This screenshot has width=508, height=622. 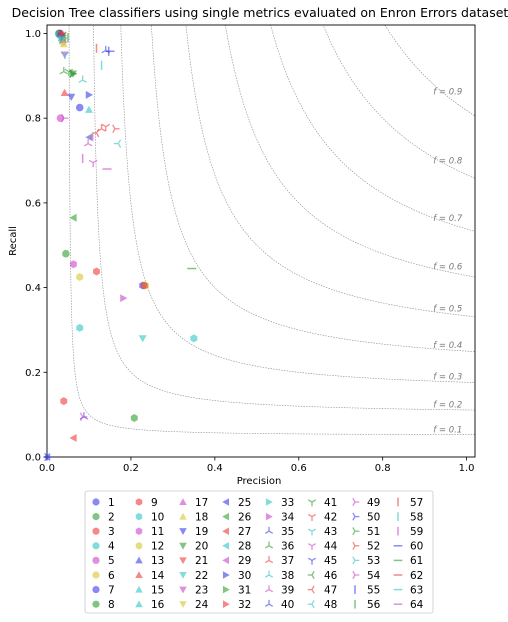 What do you see at coordinates (416, 576) in the screenshot?
I see `legend-label-62: 62` at bounding box center [416, 576].